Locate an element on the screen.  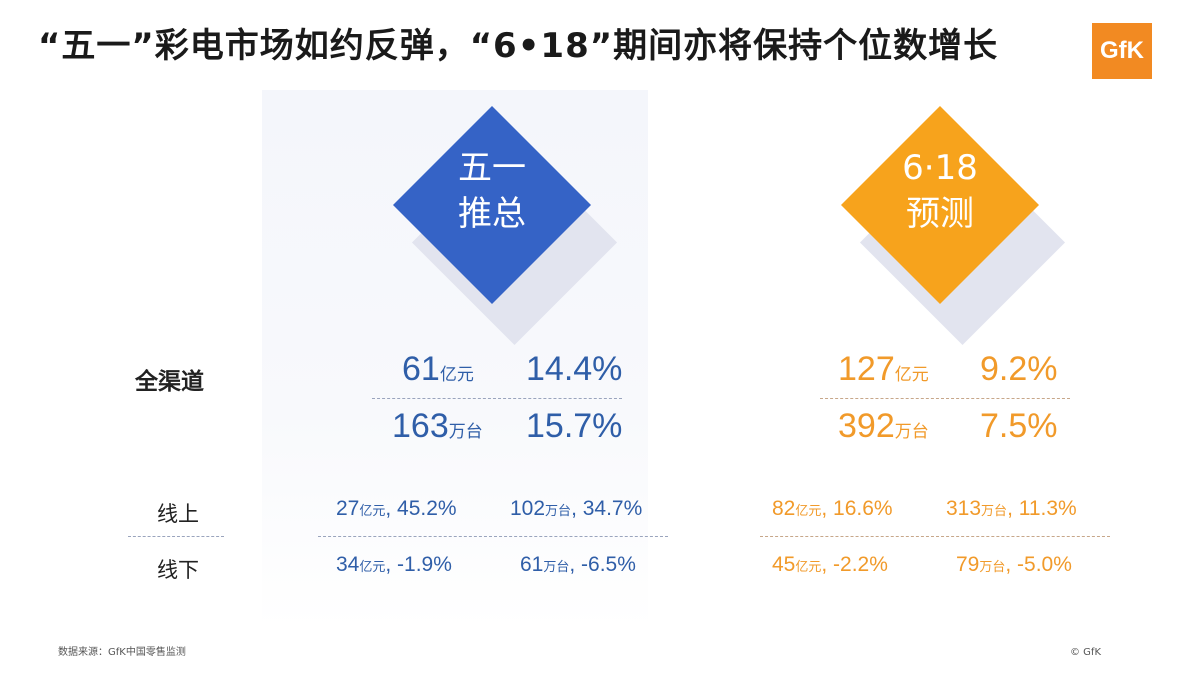
left-all-amount: 61亿元 is located at coordinates (438, 369).